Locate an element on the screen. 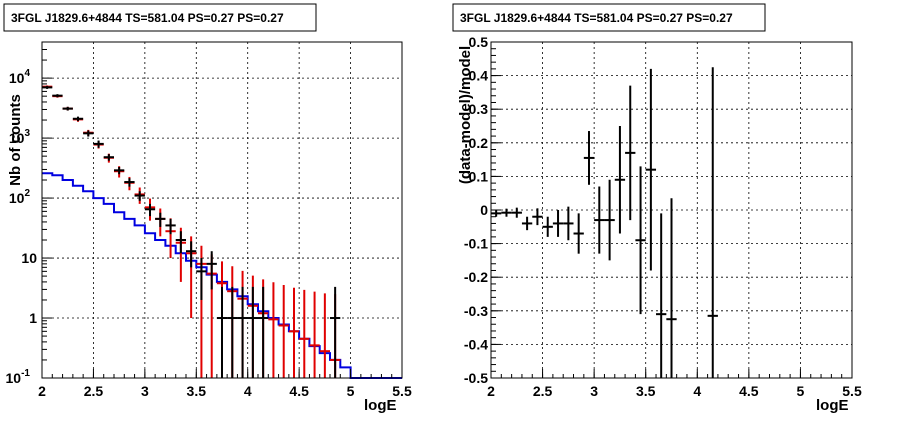  residual-y-tick-label: 0 is located at coordinates (484, 210).